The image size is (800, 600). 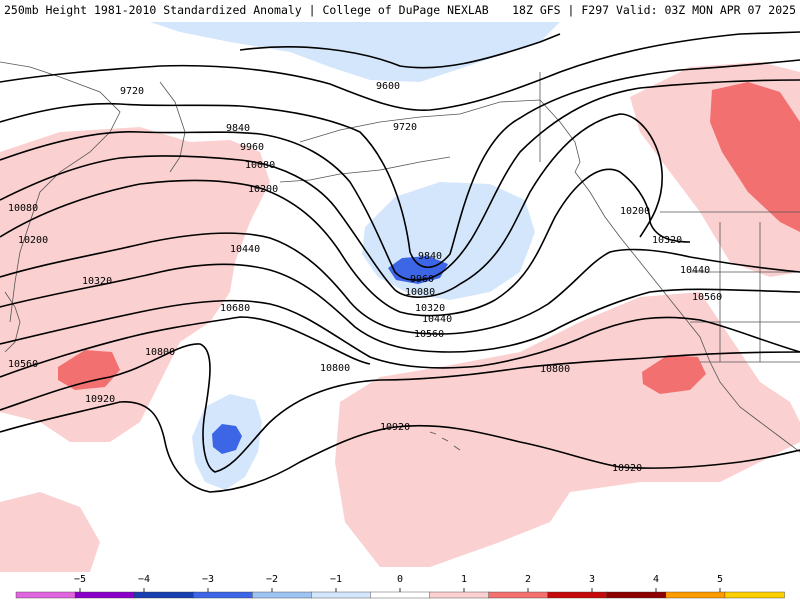 What do you see at coordinates (388, 86) in the screenshot?
I see `contour-label: 9600` at bounding box center [388, 86].